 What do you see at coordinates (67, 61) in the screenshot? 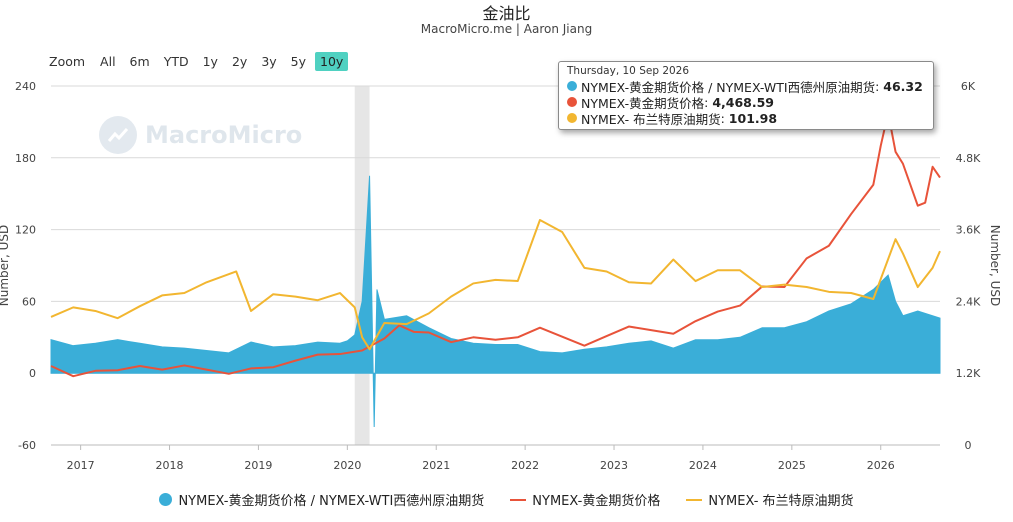
I see `zoom-label: Zoom` at bounding box center [67, 61].